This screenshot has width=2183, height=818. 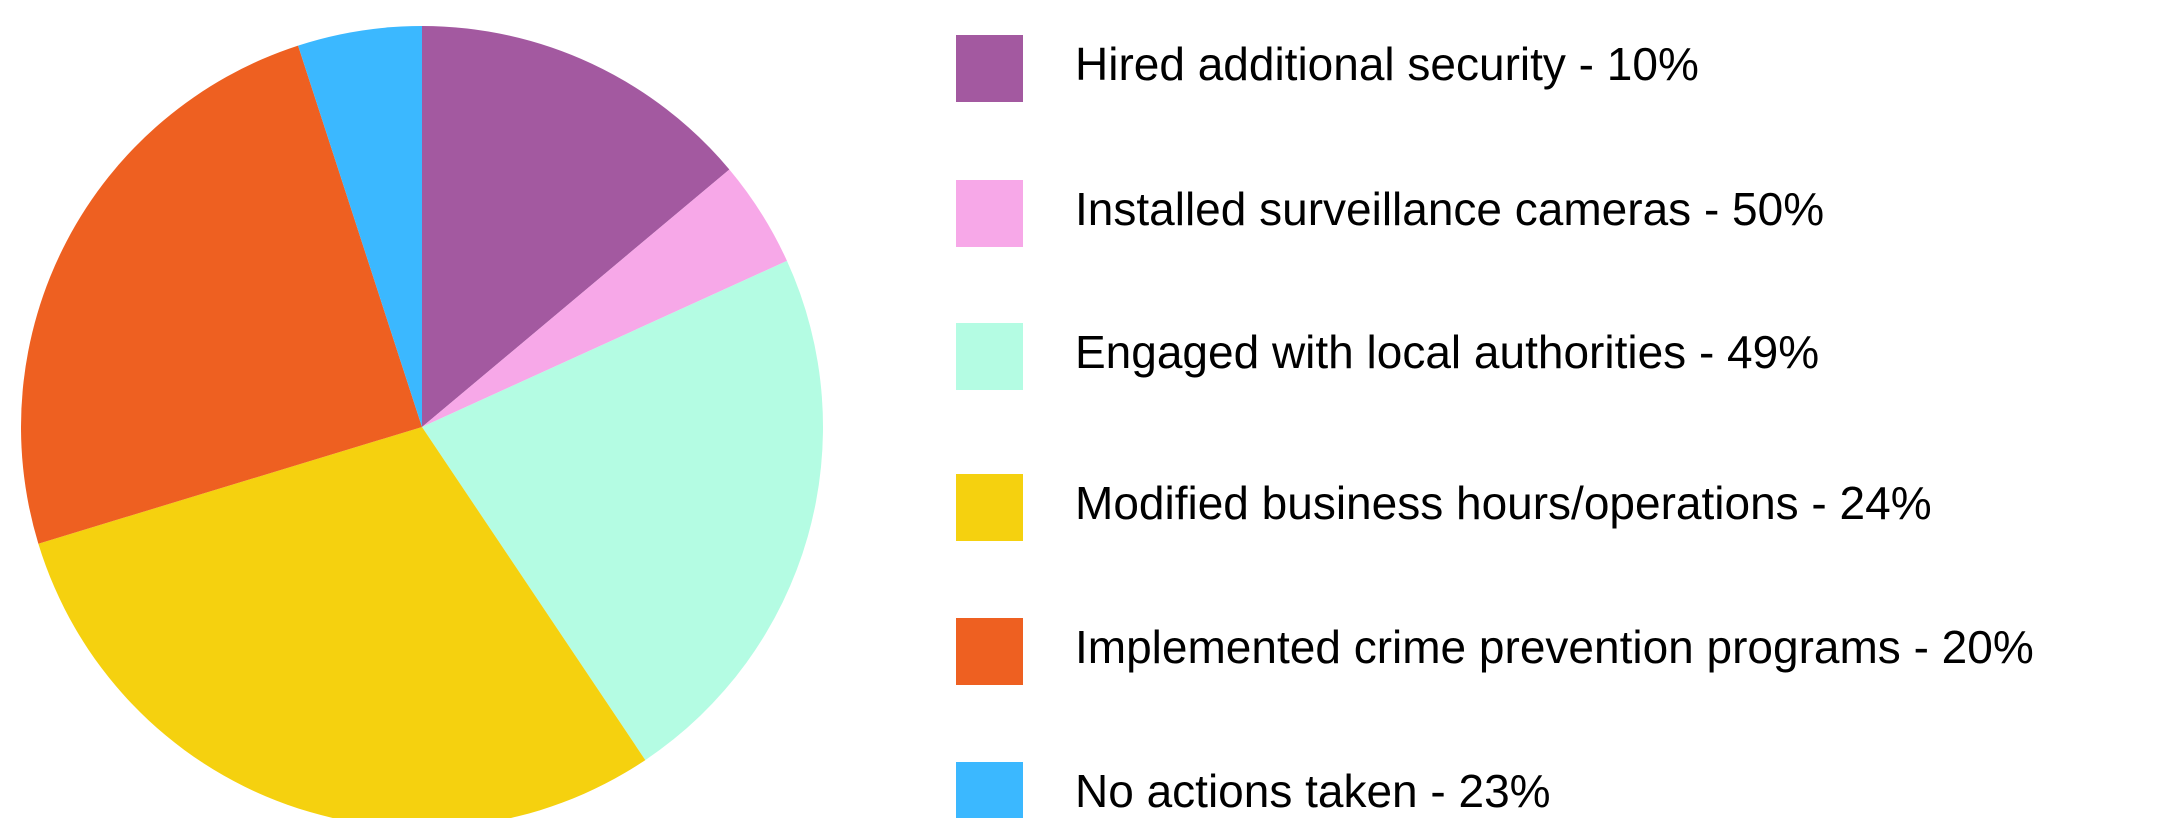 I want to click on legend-label: Hired additional security - 10%, so click(x=1387, y=64).